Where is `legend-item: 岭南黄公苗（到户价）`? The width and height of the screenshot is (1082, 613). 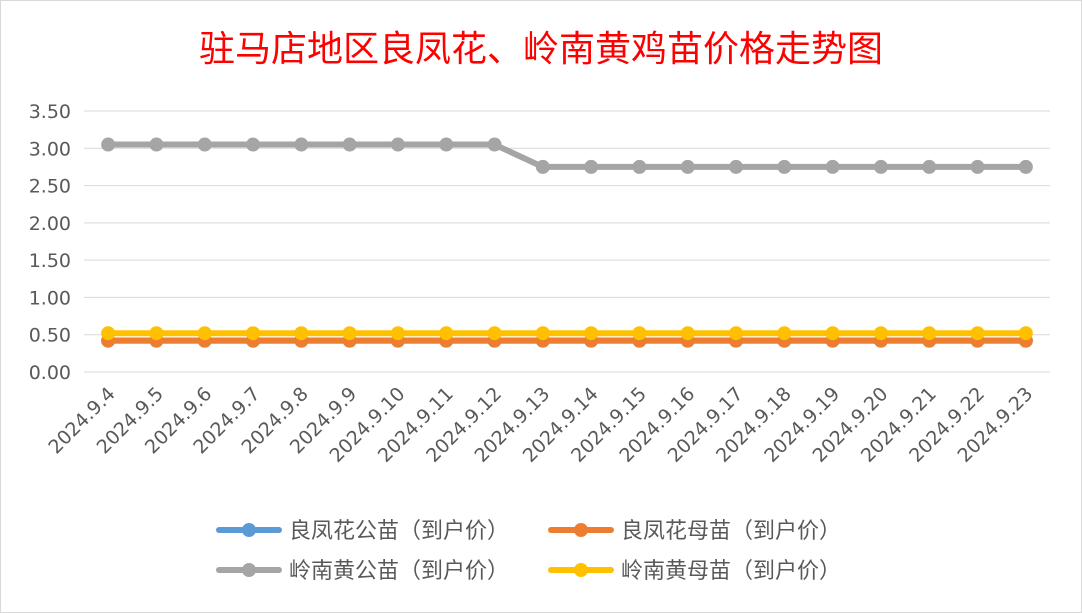
legend-item: 岭南黄公苗（到户价） is located at coordinates (362, 571).